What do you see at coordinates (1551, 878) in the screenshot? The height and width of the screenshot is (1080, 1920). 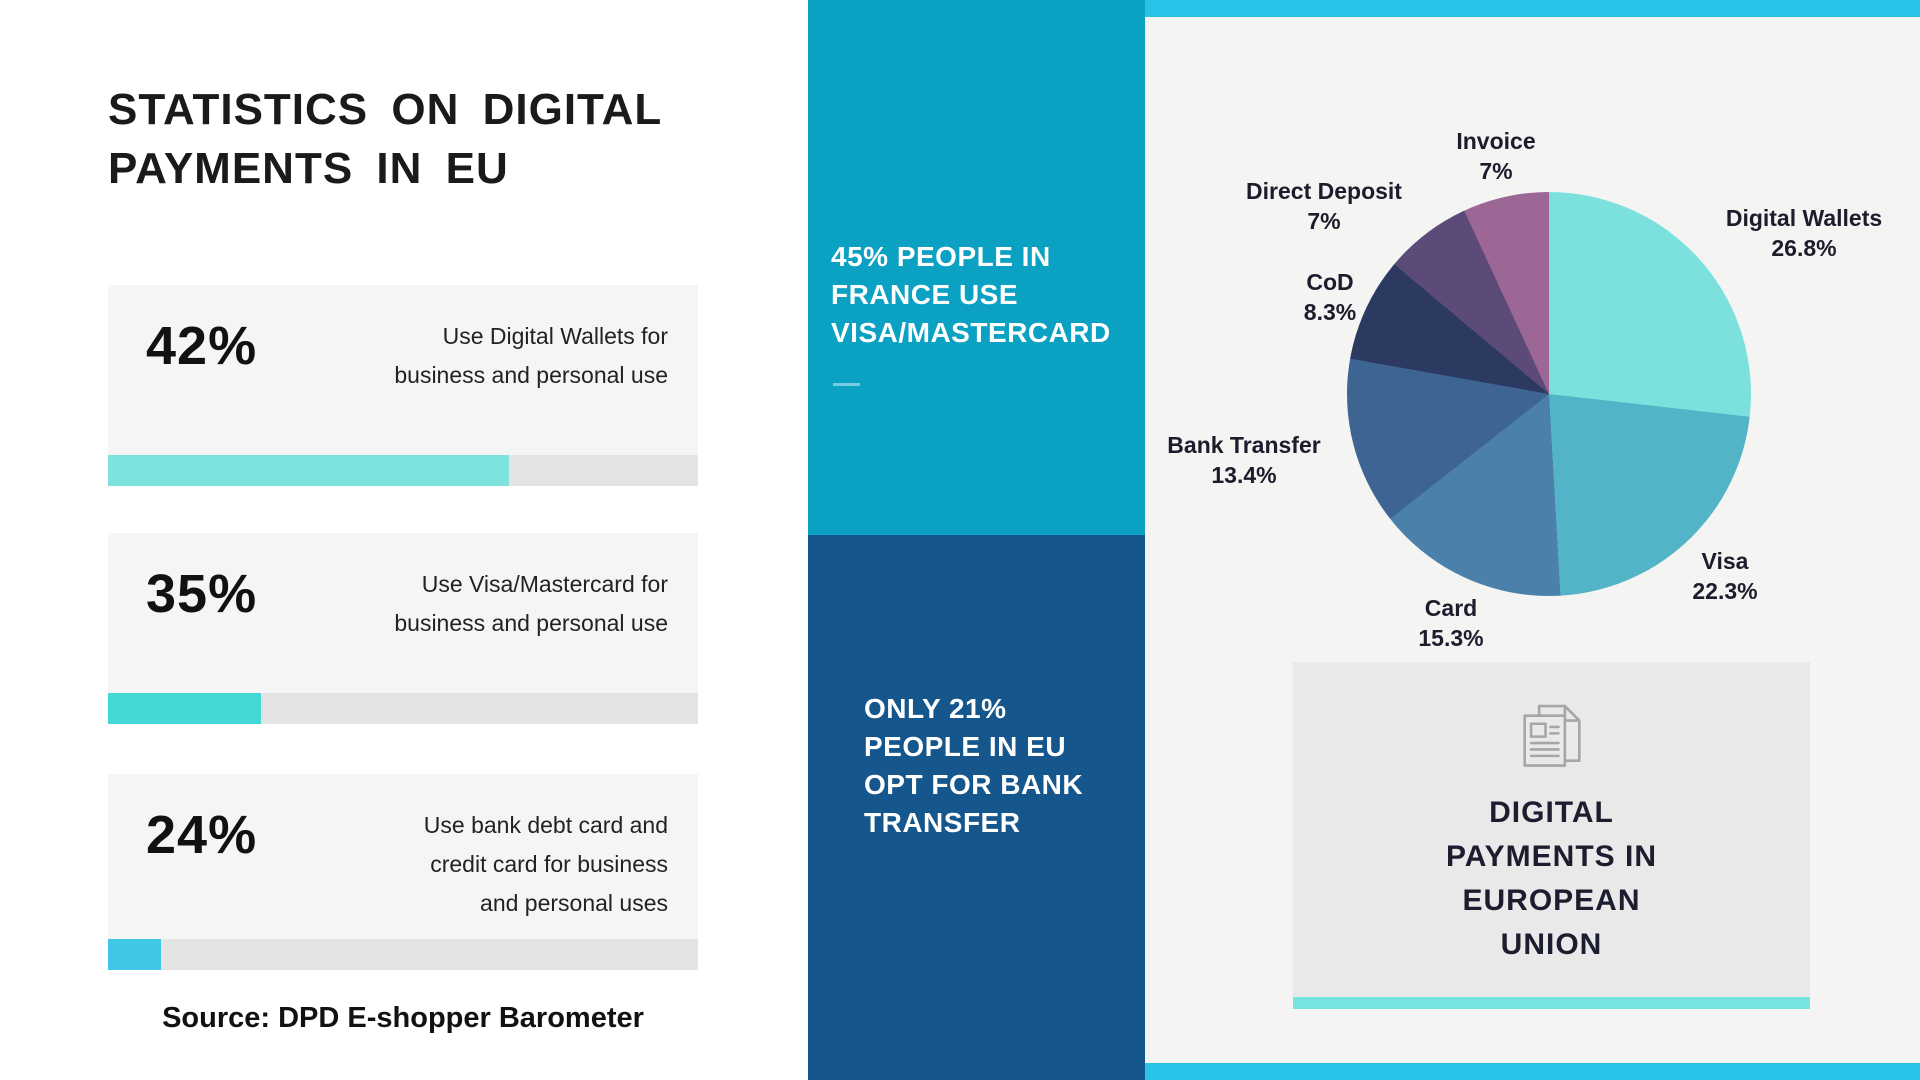 I see `chart-title: DIGITAL PAYMENTS IN EUROPEAN UNION` at bounding box center [1551, 878].